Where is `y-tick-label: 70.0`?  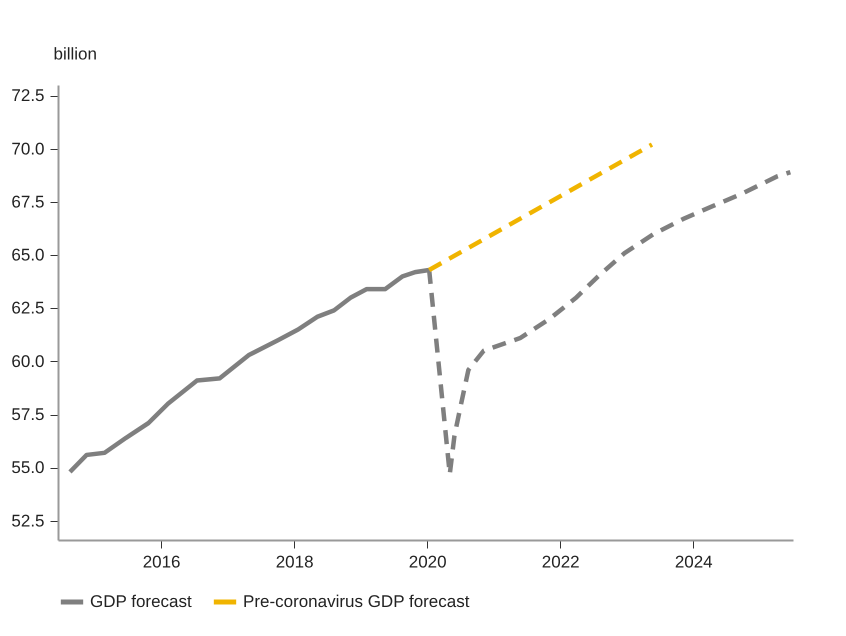
y-tick-label: 70.0 is located at coordinates (27, 148).